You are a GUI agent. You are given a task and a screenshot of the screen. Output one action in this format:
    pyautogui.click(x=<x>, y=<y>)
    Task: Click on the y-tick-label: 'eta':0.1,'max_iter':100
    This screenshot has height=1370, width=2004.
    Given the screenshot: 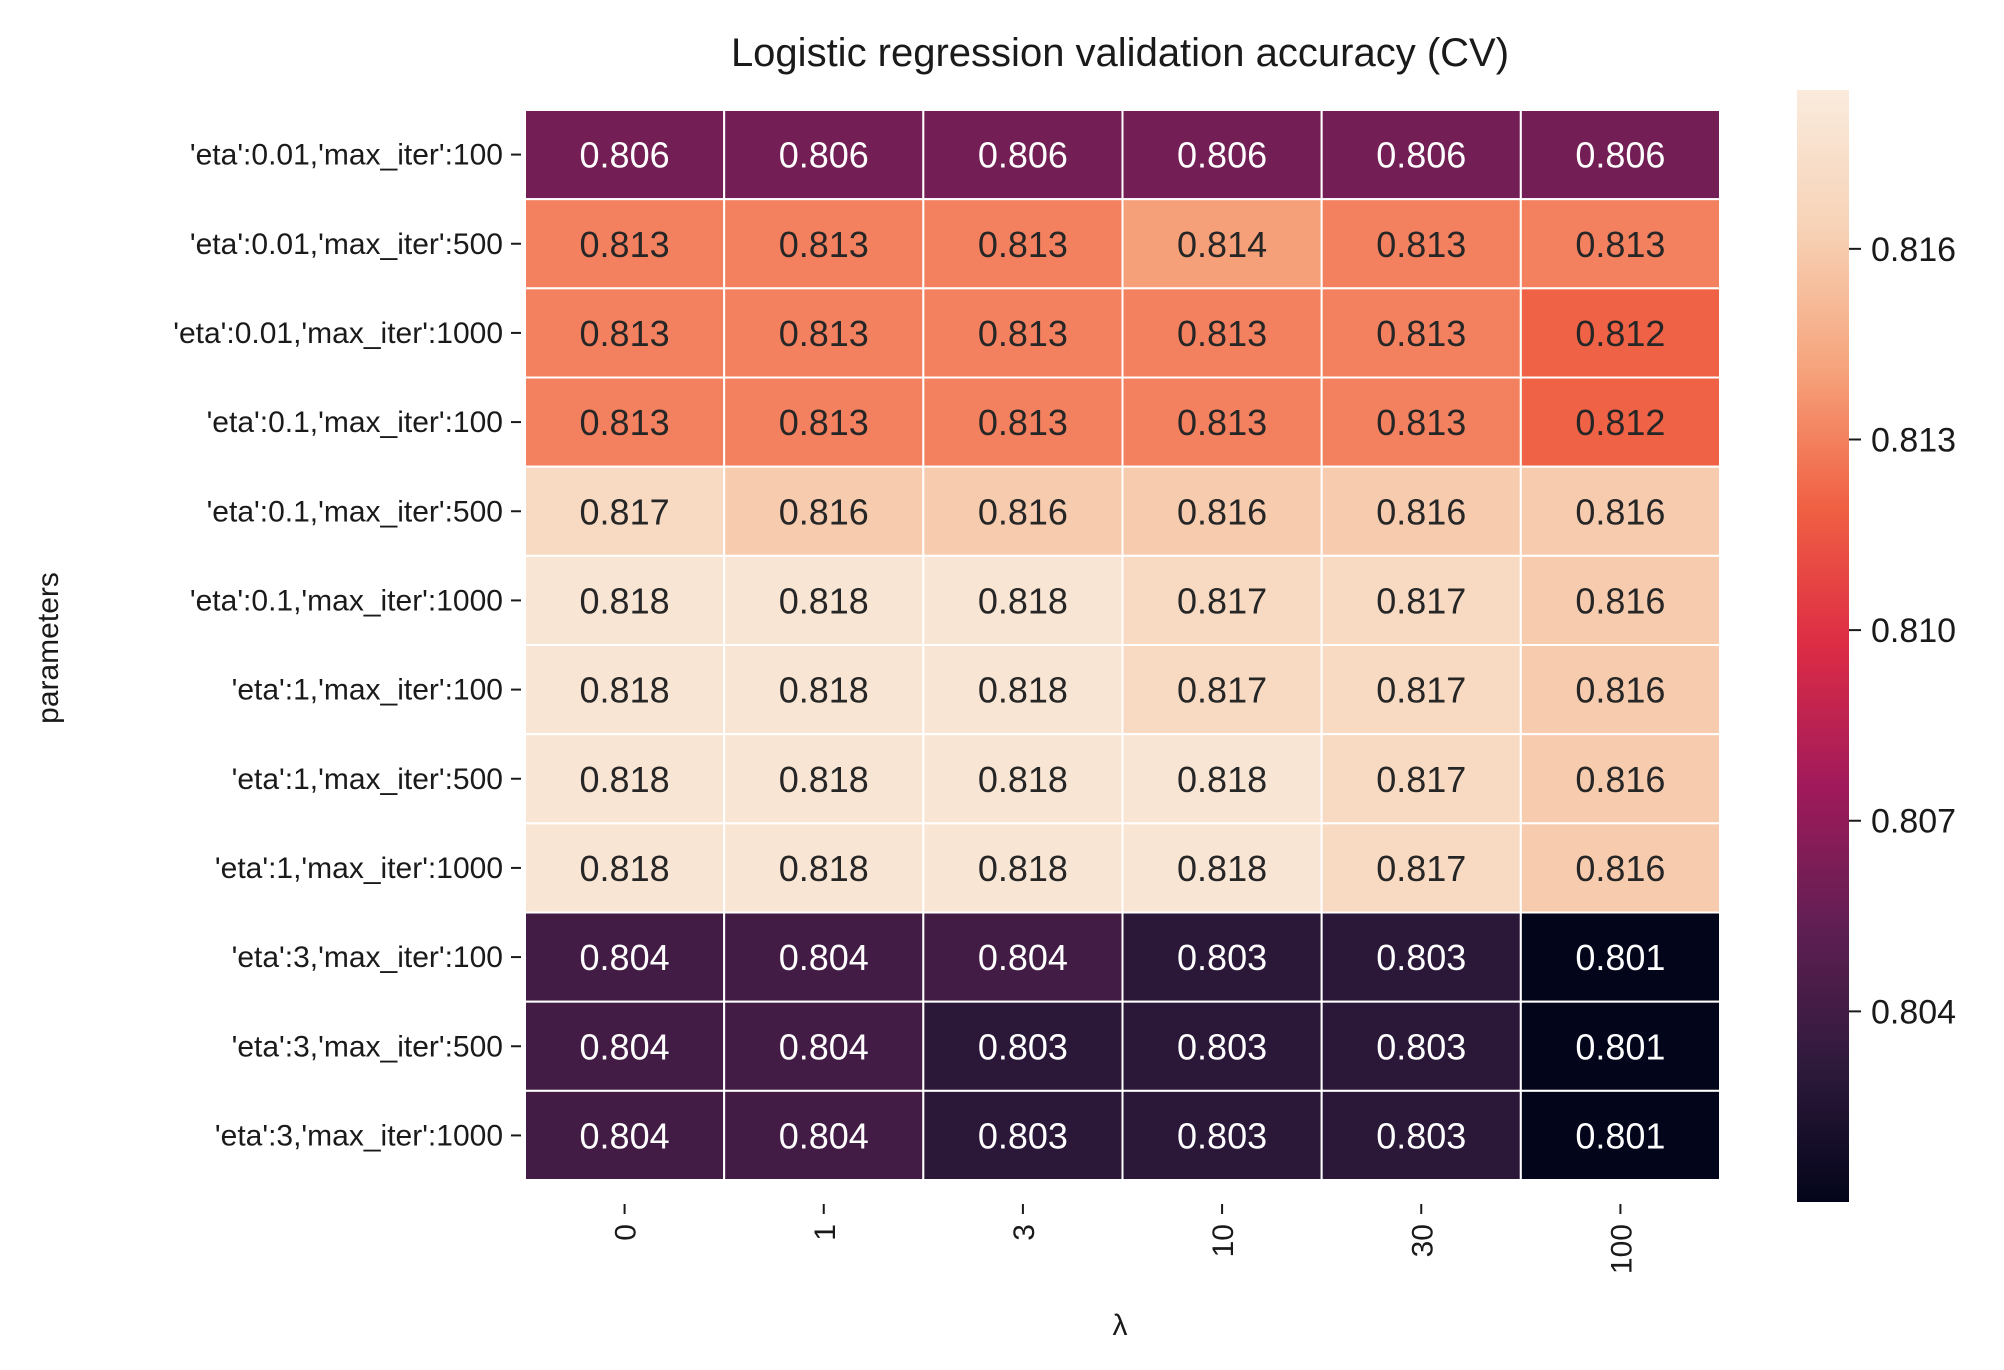 What is the action you would take?
    pyautogui.click(x=355, y=422)
    